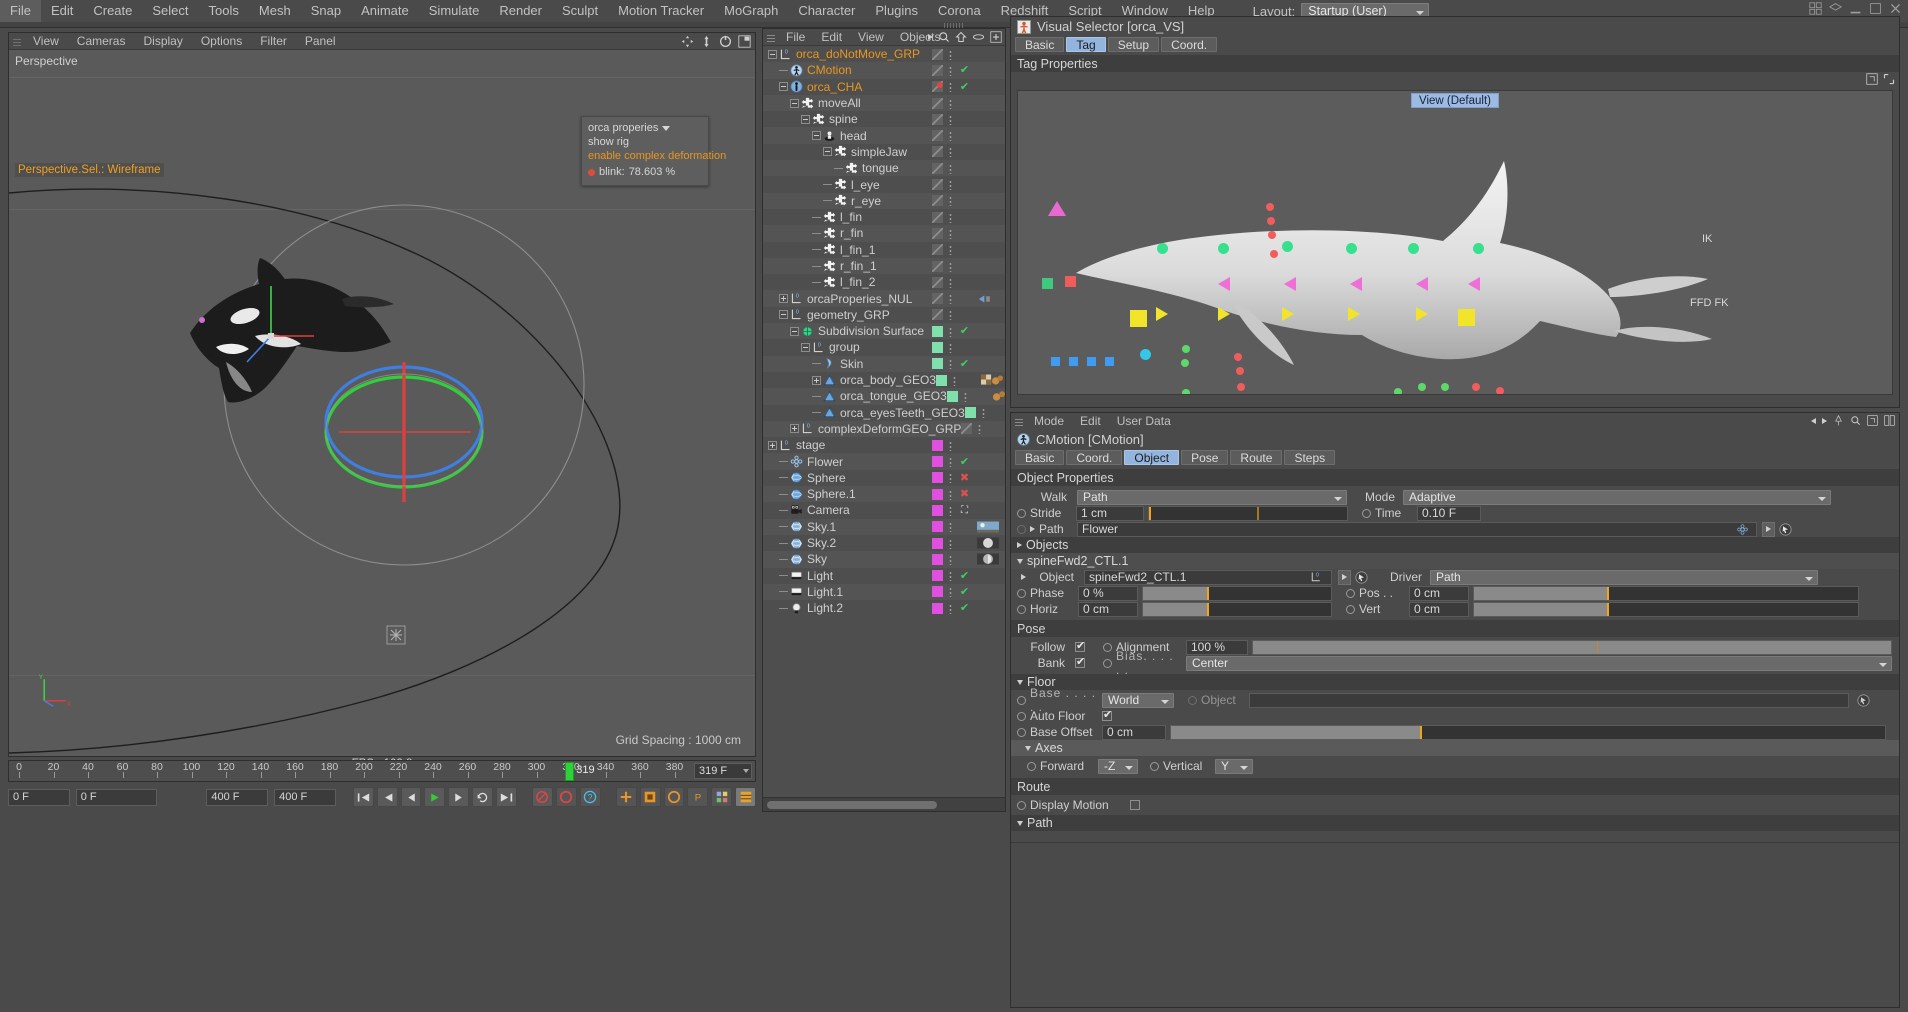  What do you see at coordinates (884, 592) in the screenshot?
I see `object-row: Light.1 ✔` at bounding box center [884, 592].